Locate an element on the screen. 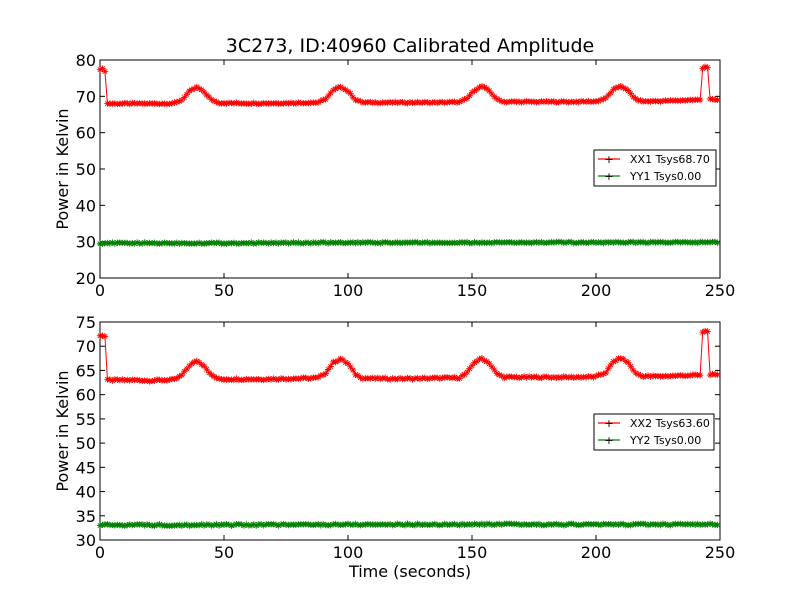 This screenshot has height=600, width=800. chart-title: 3C273, ID:40960 Calibrated Amplitude is located at coordinates (410, 46).